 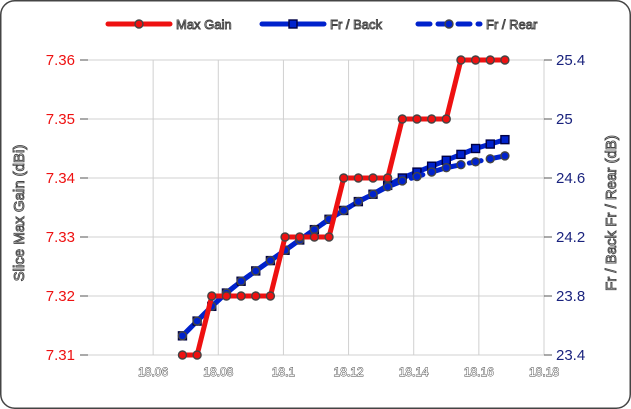 I want to click on legend-label: Max Gain, so click(x=204, y=24).